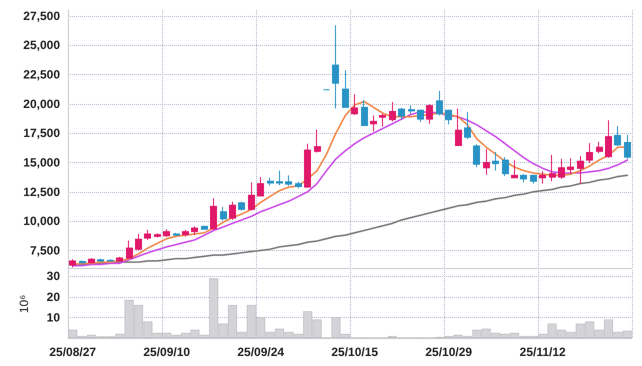  What do you see at coordinates (41, 221) in the screenshot?
I see `y-tick-label: 10,000` at bounding box center [41, 221].